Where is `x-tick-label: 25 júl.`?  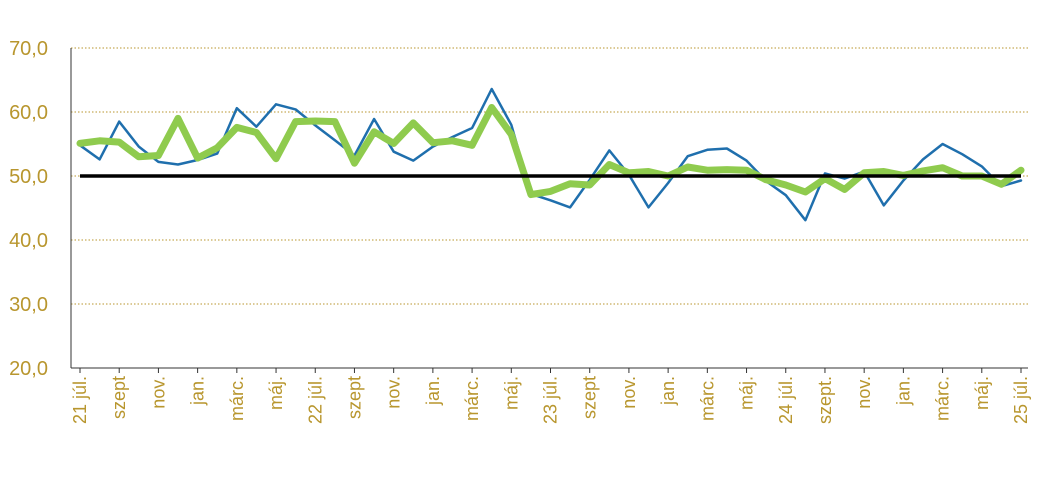
x-tick-label: 25 júl. is located at coordinates (1021, 400).